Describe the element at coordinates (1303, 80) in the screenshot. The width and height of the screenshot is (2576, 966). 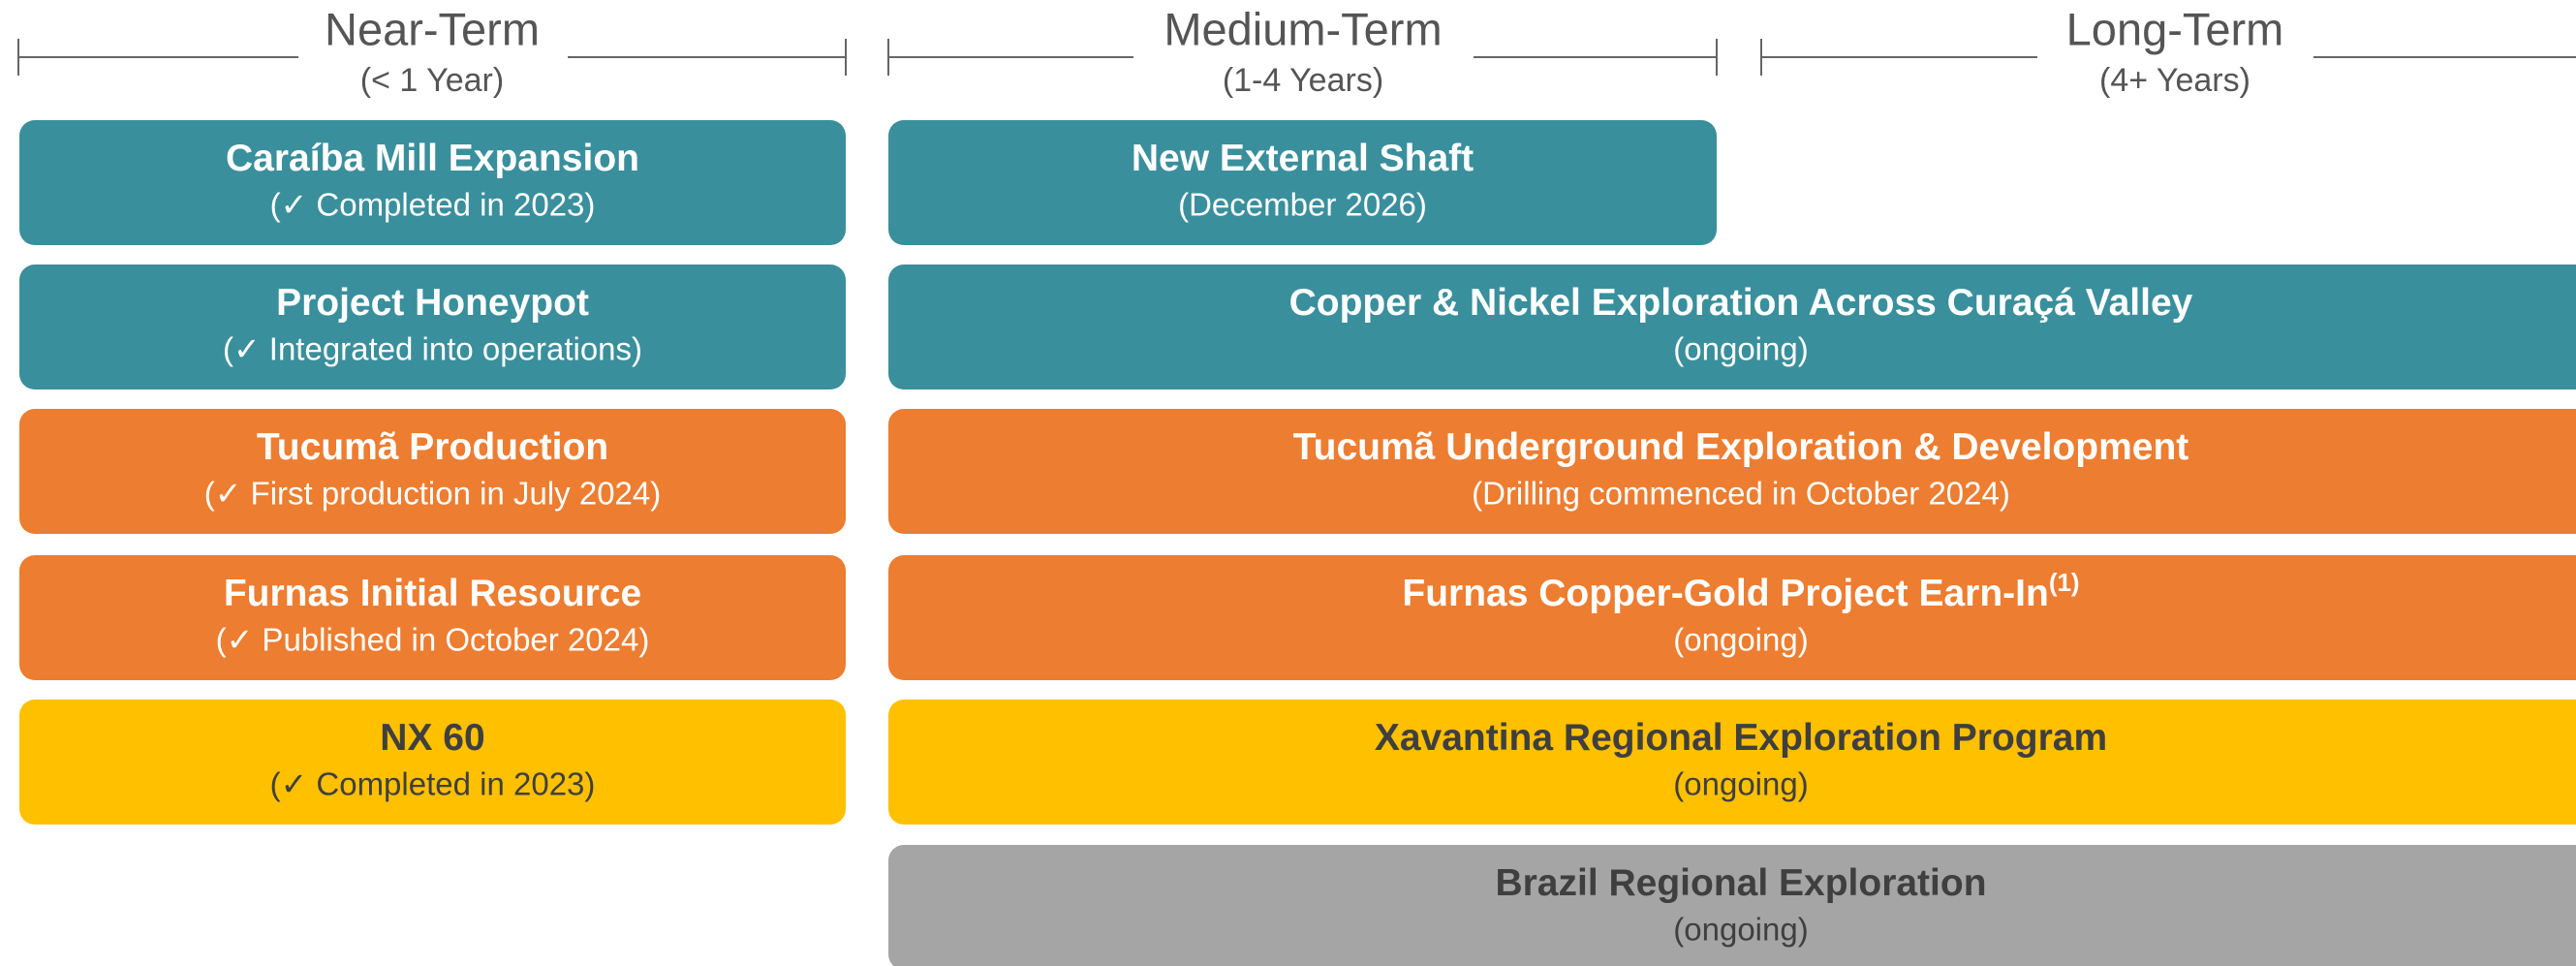
I see `column-subtitle: (1-4 Years)` at that location.